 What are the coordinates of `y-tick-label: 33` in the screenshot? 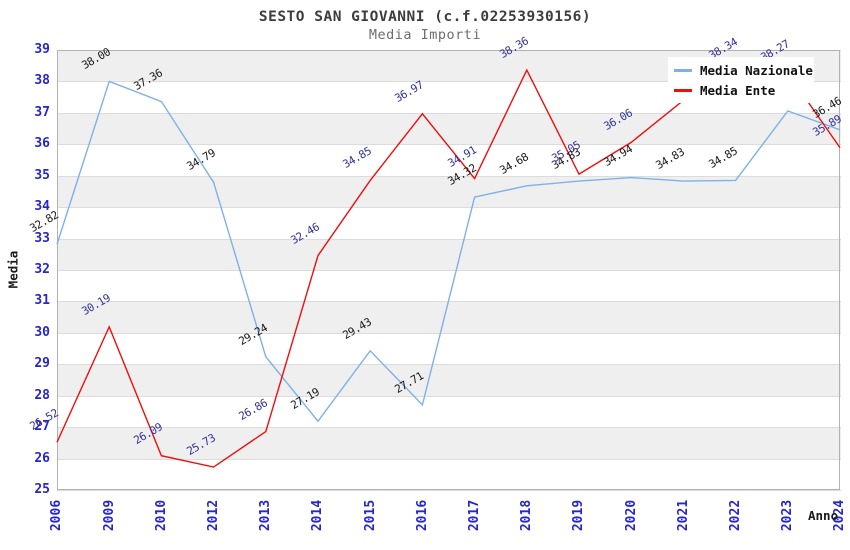 It's located at (42, 238).